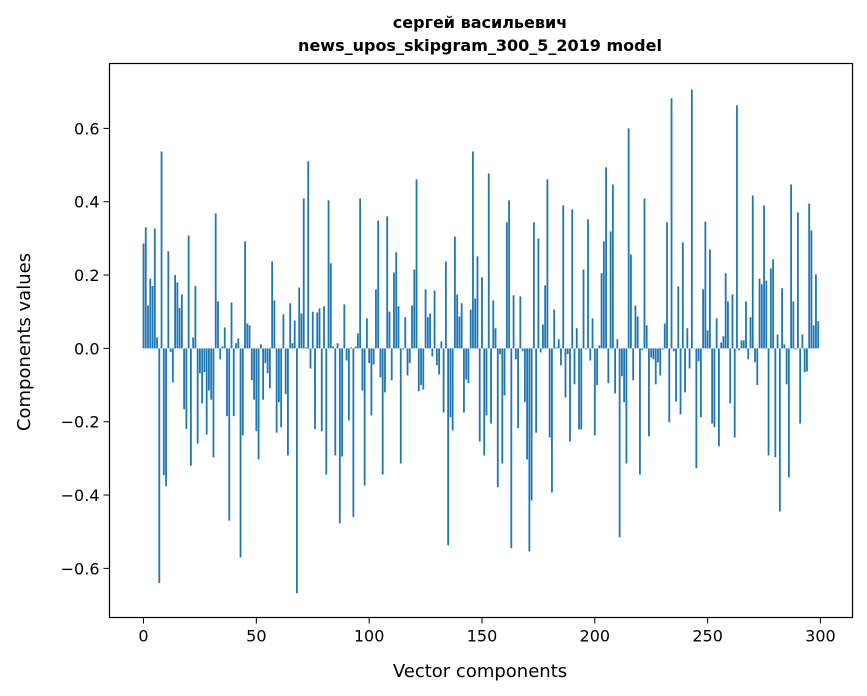 The image size is (867, 696). Describe the element at coordinates (480, 45) in the screenshot. I see `chart-title-line-2: news_upos_skipgram_300_5_2019 model` at that location.